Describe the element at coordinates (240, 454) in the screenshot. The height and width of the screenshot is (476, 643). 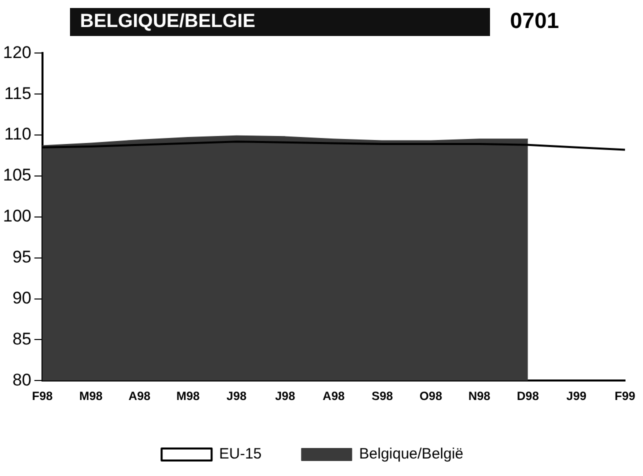
I see `legend-label: EU-15` at that location.